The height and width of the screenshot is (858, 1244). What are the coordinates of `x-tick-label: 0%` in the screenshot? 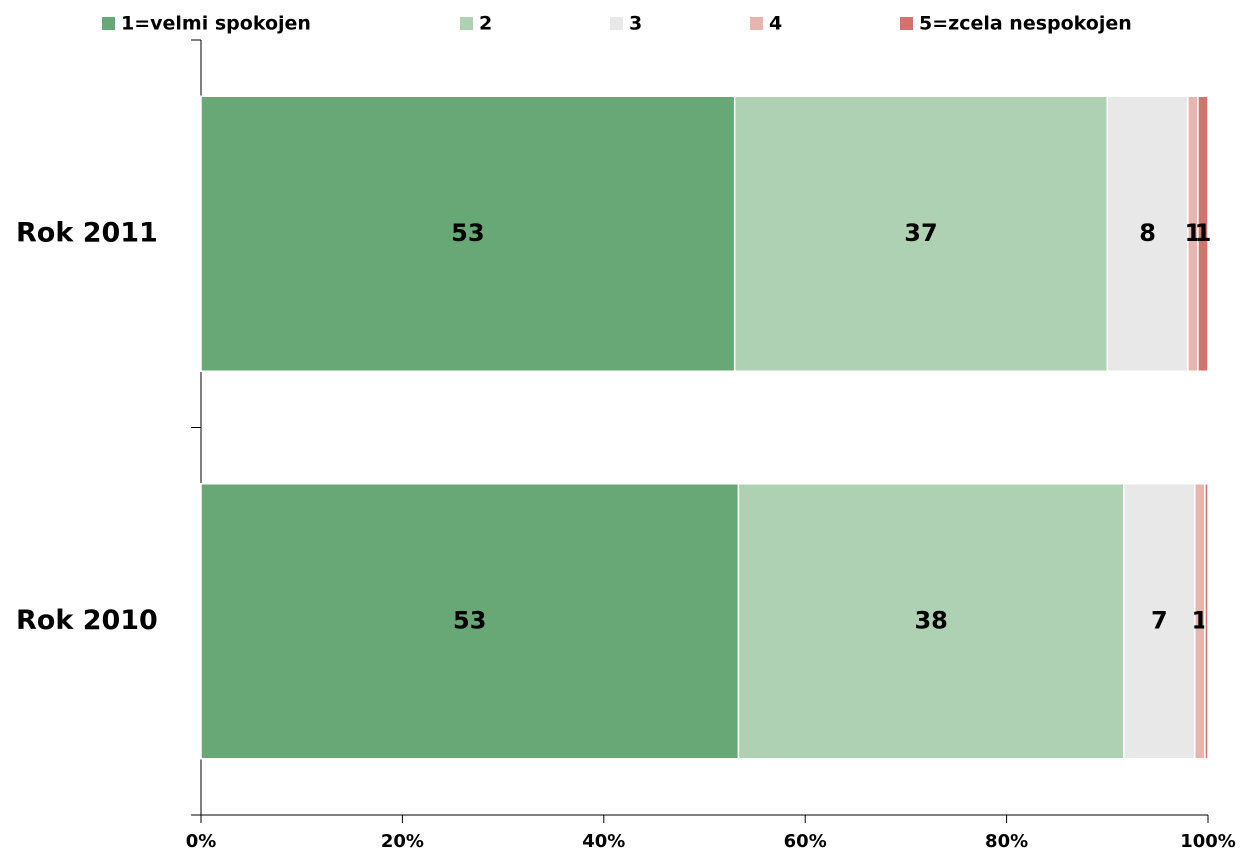 It's located at (201, 841).